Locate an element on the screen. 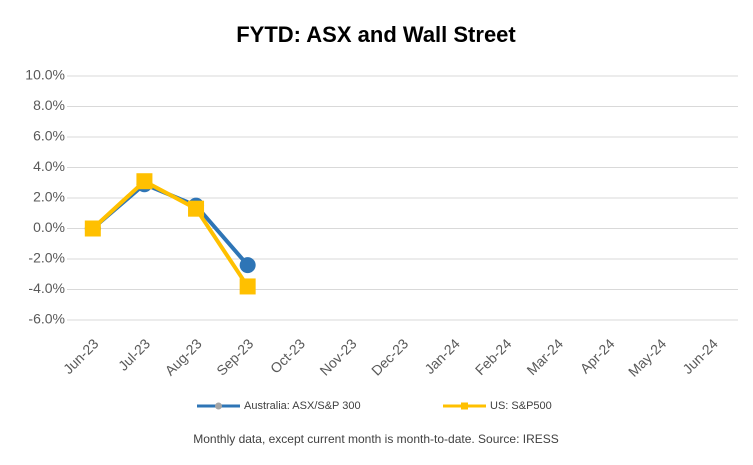 The width and height of the screenshot is (753, 465). y-tick-label: 0.0% is located at coordinates (49, 227).